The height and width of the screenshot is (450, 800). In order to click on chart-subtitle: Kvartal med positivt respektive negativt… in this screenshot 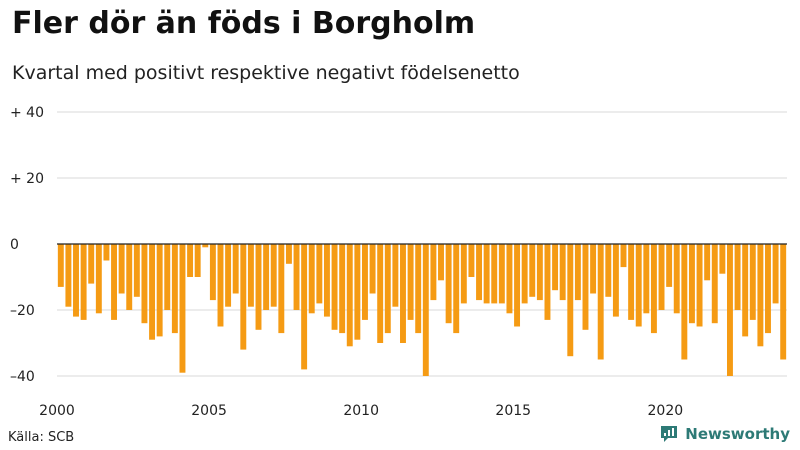, I will do `click(266, 73)`.